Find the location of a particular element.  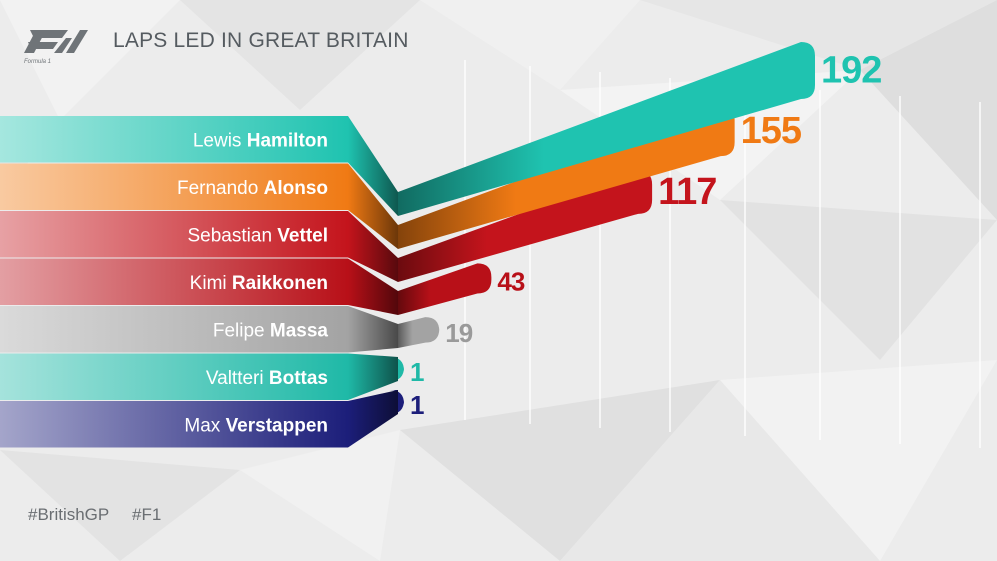

driver-name: Kimi Raikkonen is located at coordinates (259, 283).